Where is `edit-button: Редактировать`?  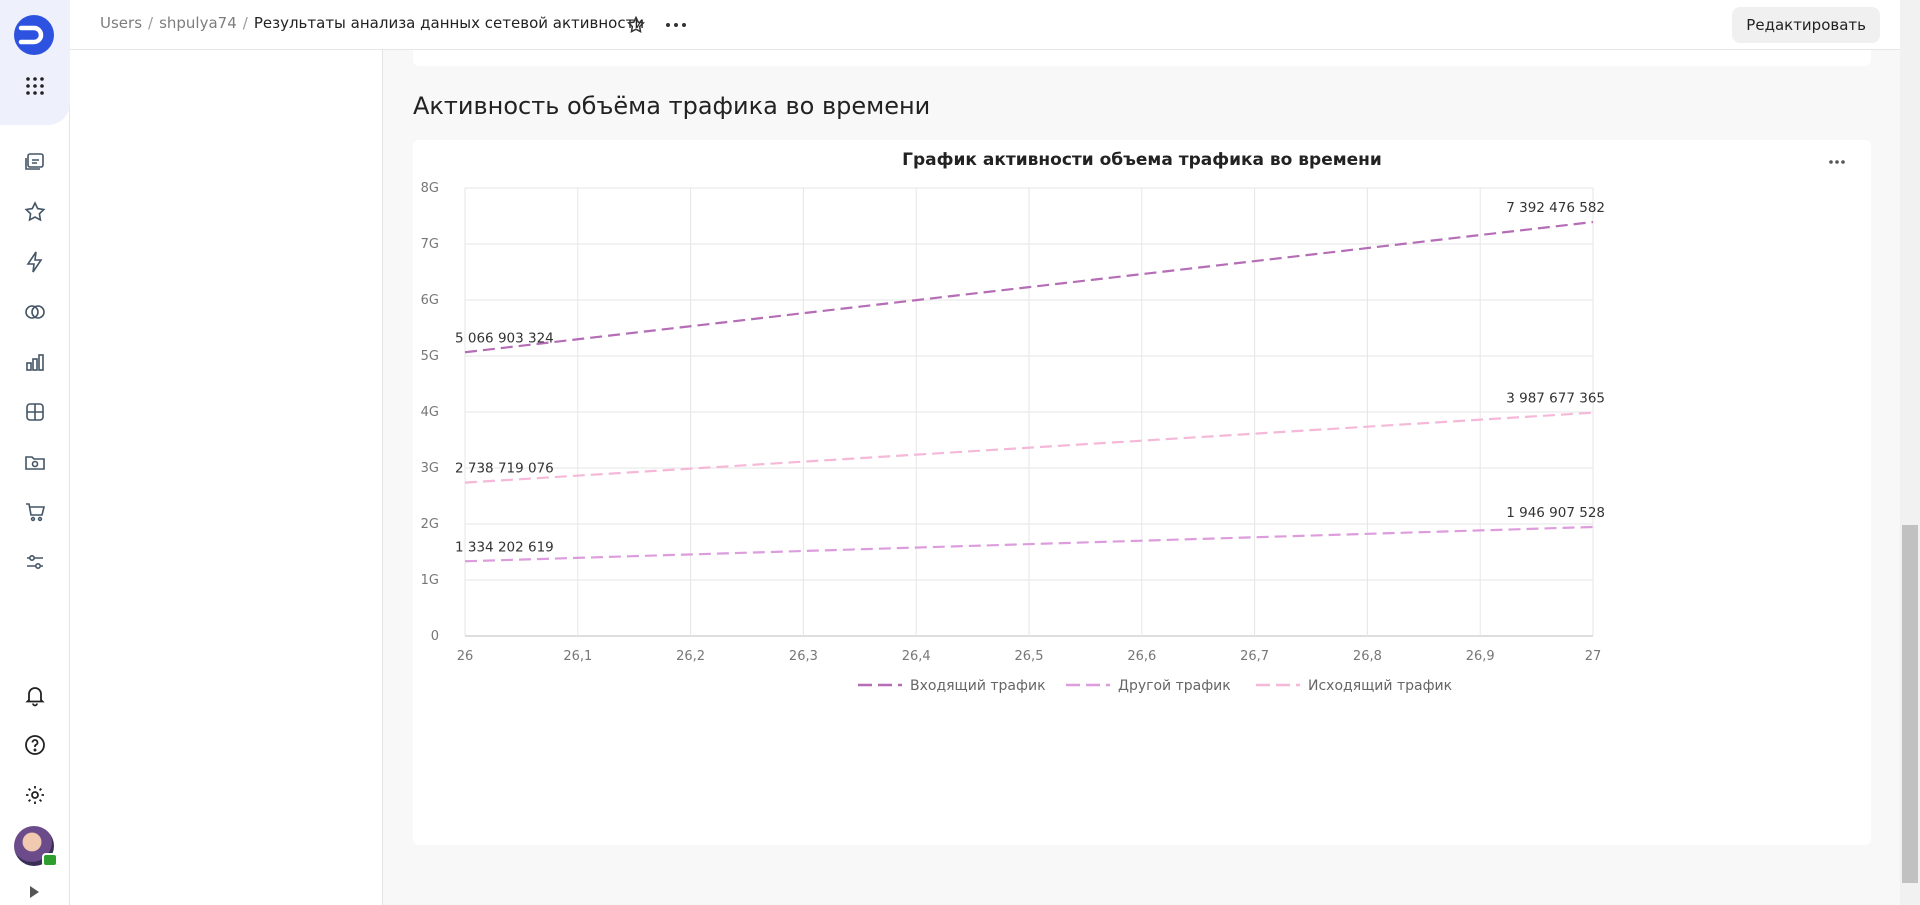
edit-button: Редактировать is located at coordinates (1806, 25).